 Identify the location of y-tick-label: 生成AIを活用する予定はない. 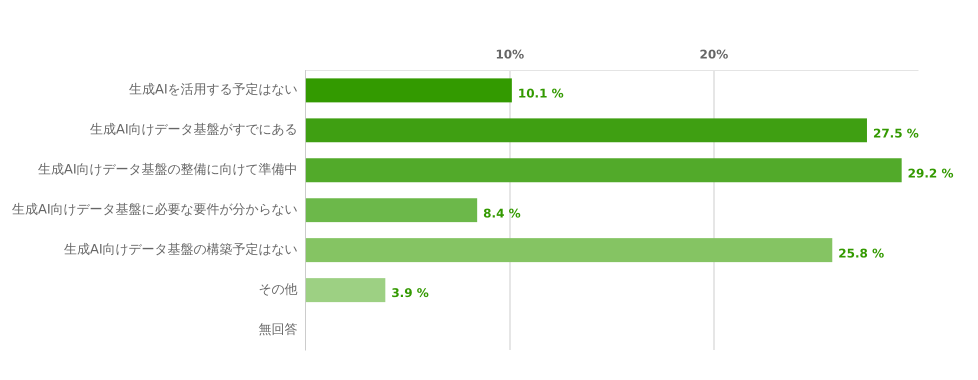
(213, 90).